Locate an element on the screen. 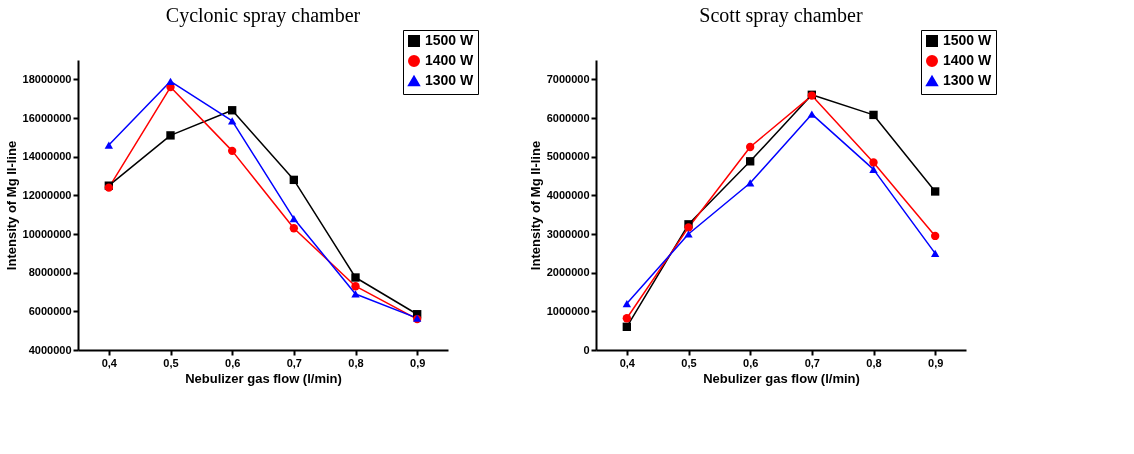  y-tick-label: 18000000 is located at coordinates (47, 78).